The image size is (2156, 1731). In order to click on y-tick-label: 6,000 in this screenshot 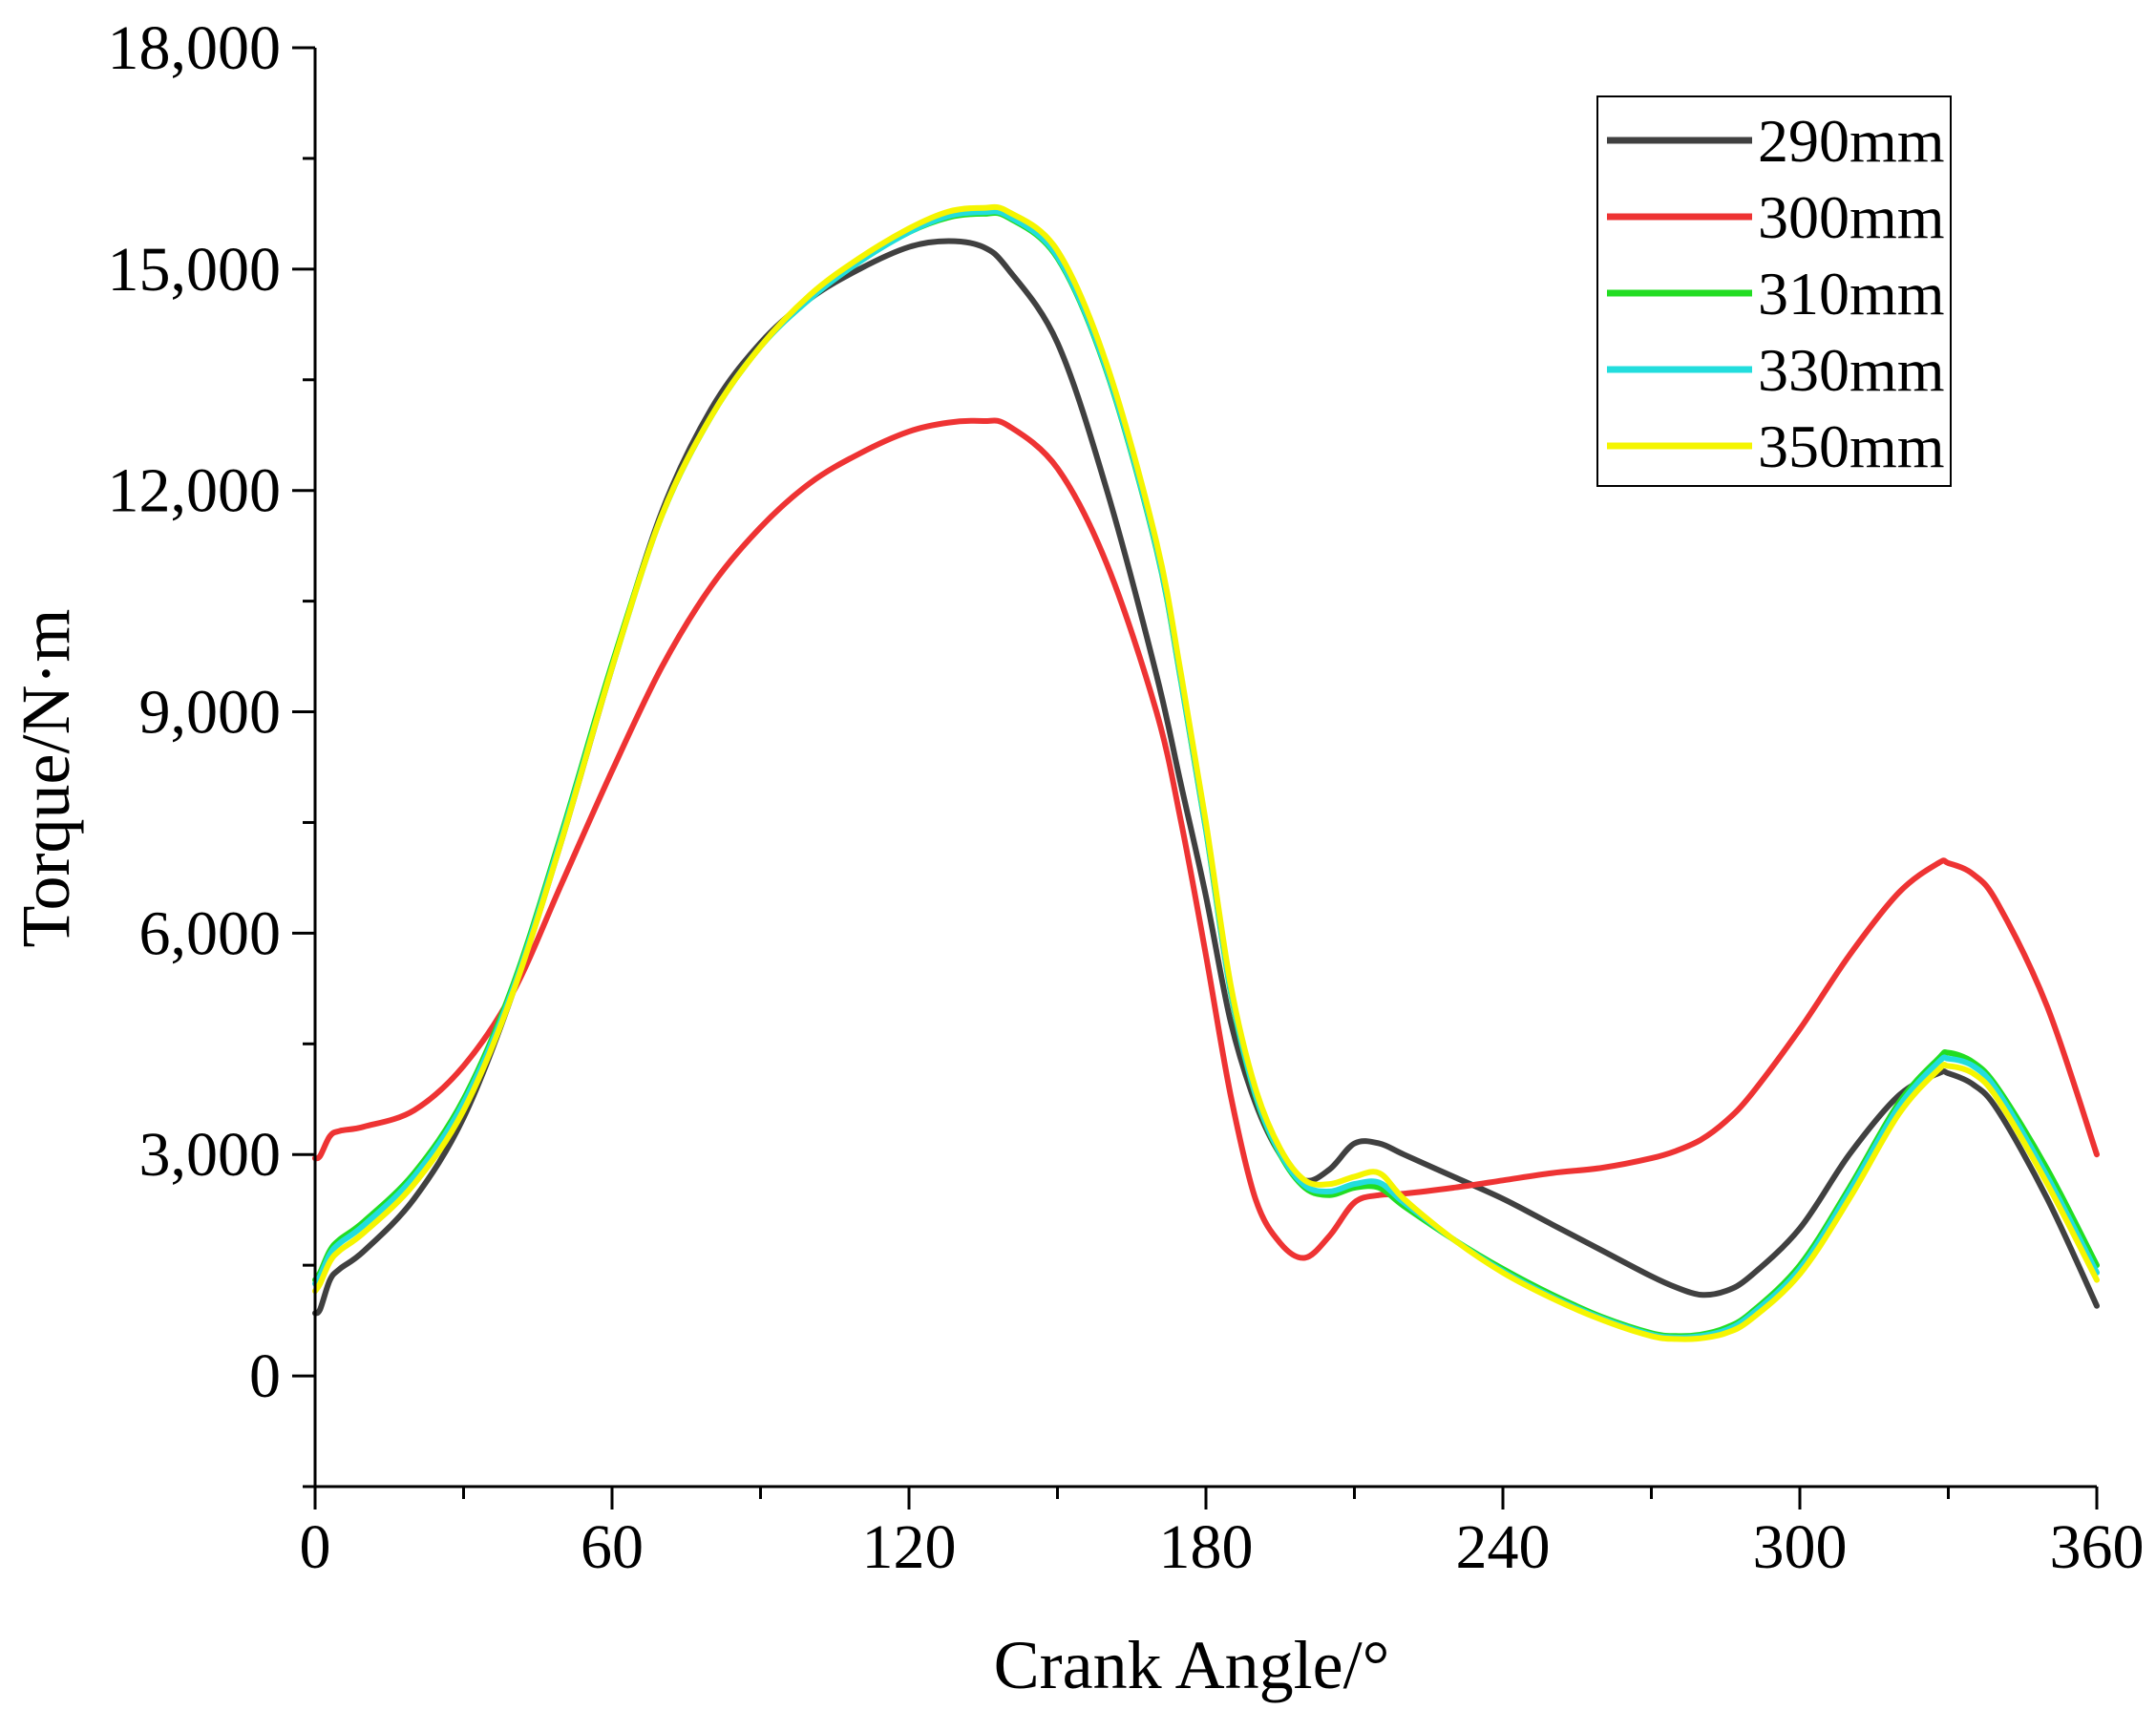, I will do `click(211, 933)`.